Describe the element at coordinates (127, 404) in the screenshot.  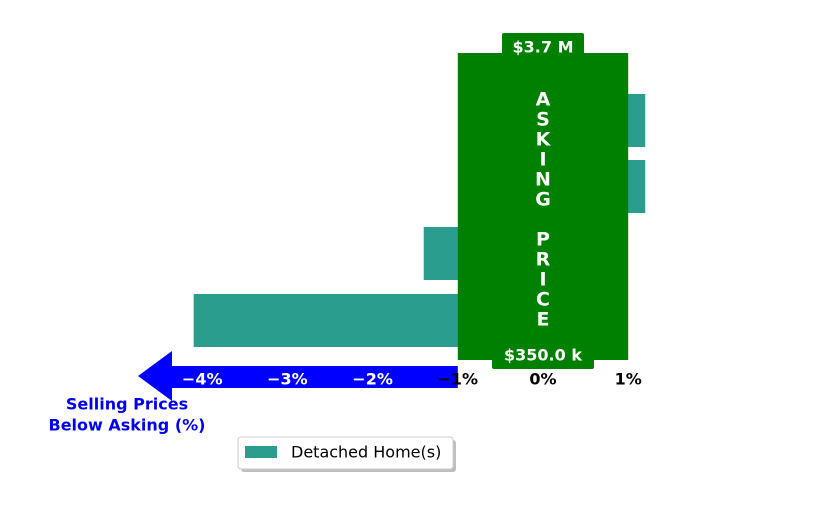
I see `x-axis-label-line: Selling Prices` at that location.